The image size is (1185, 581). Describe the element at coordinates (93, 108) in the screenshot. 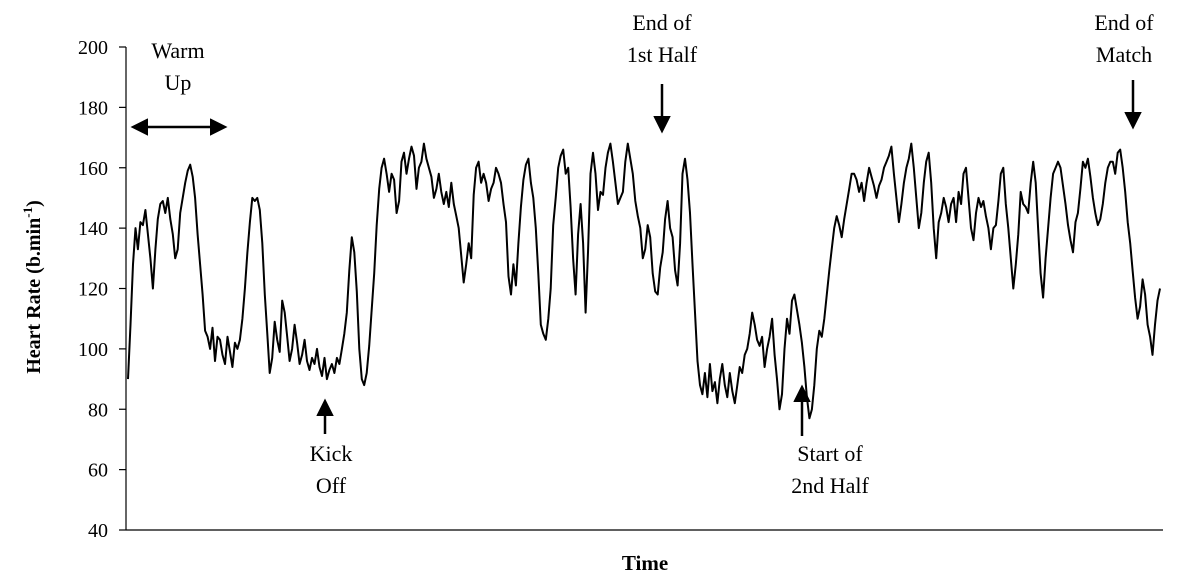

I see `y-tick-label: 180` at that location.